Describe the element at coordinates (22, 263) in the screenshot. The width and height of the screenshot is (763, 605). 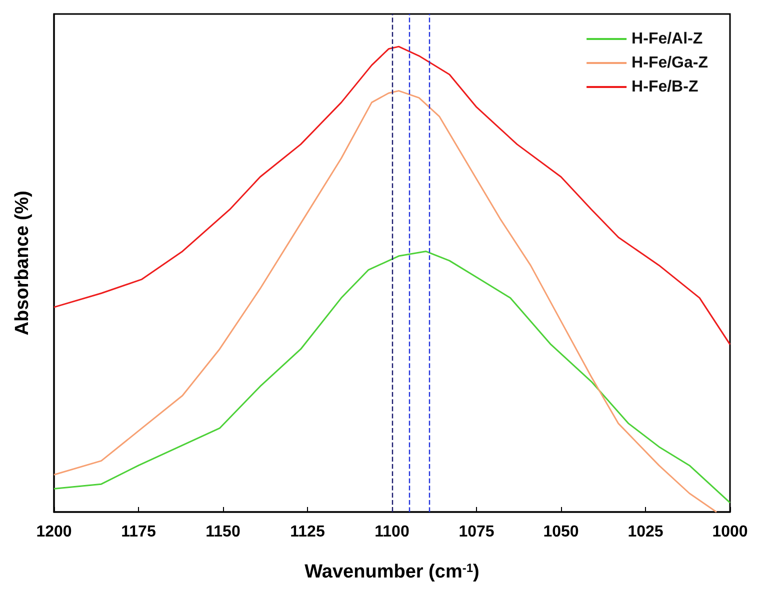
I see `y-axis-title: Absorbance (%)` at that location.